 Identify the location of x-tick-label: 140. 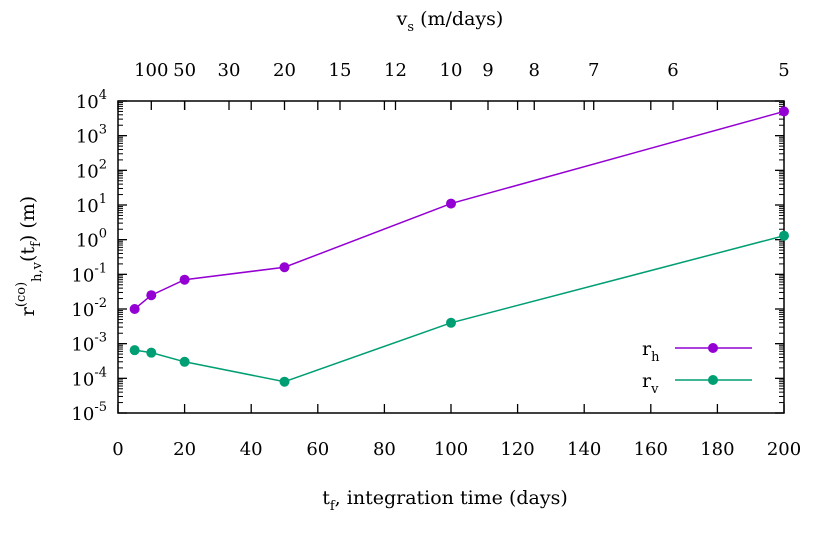
(584, 449).